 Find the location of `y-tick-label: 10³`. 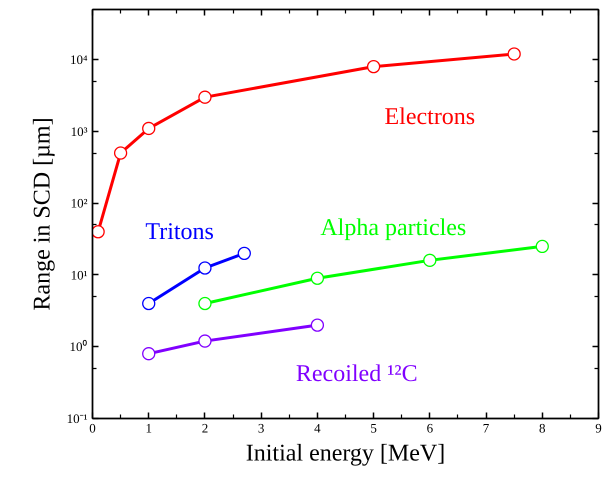

y-tick-label: 10³ is located at coordinates (79, 131).